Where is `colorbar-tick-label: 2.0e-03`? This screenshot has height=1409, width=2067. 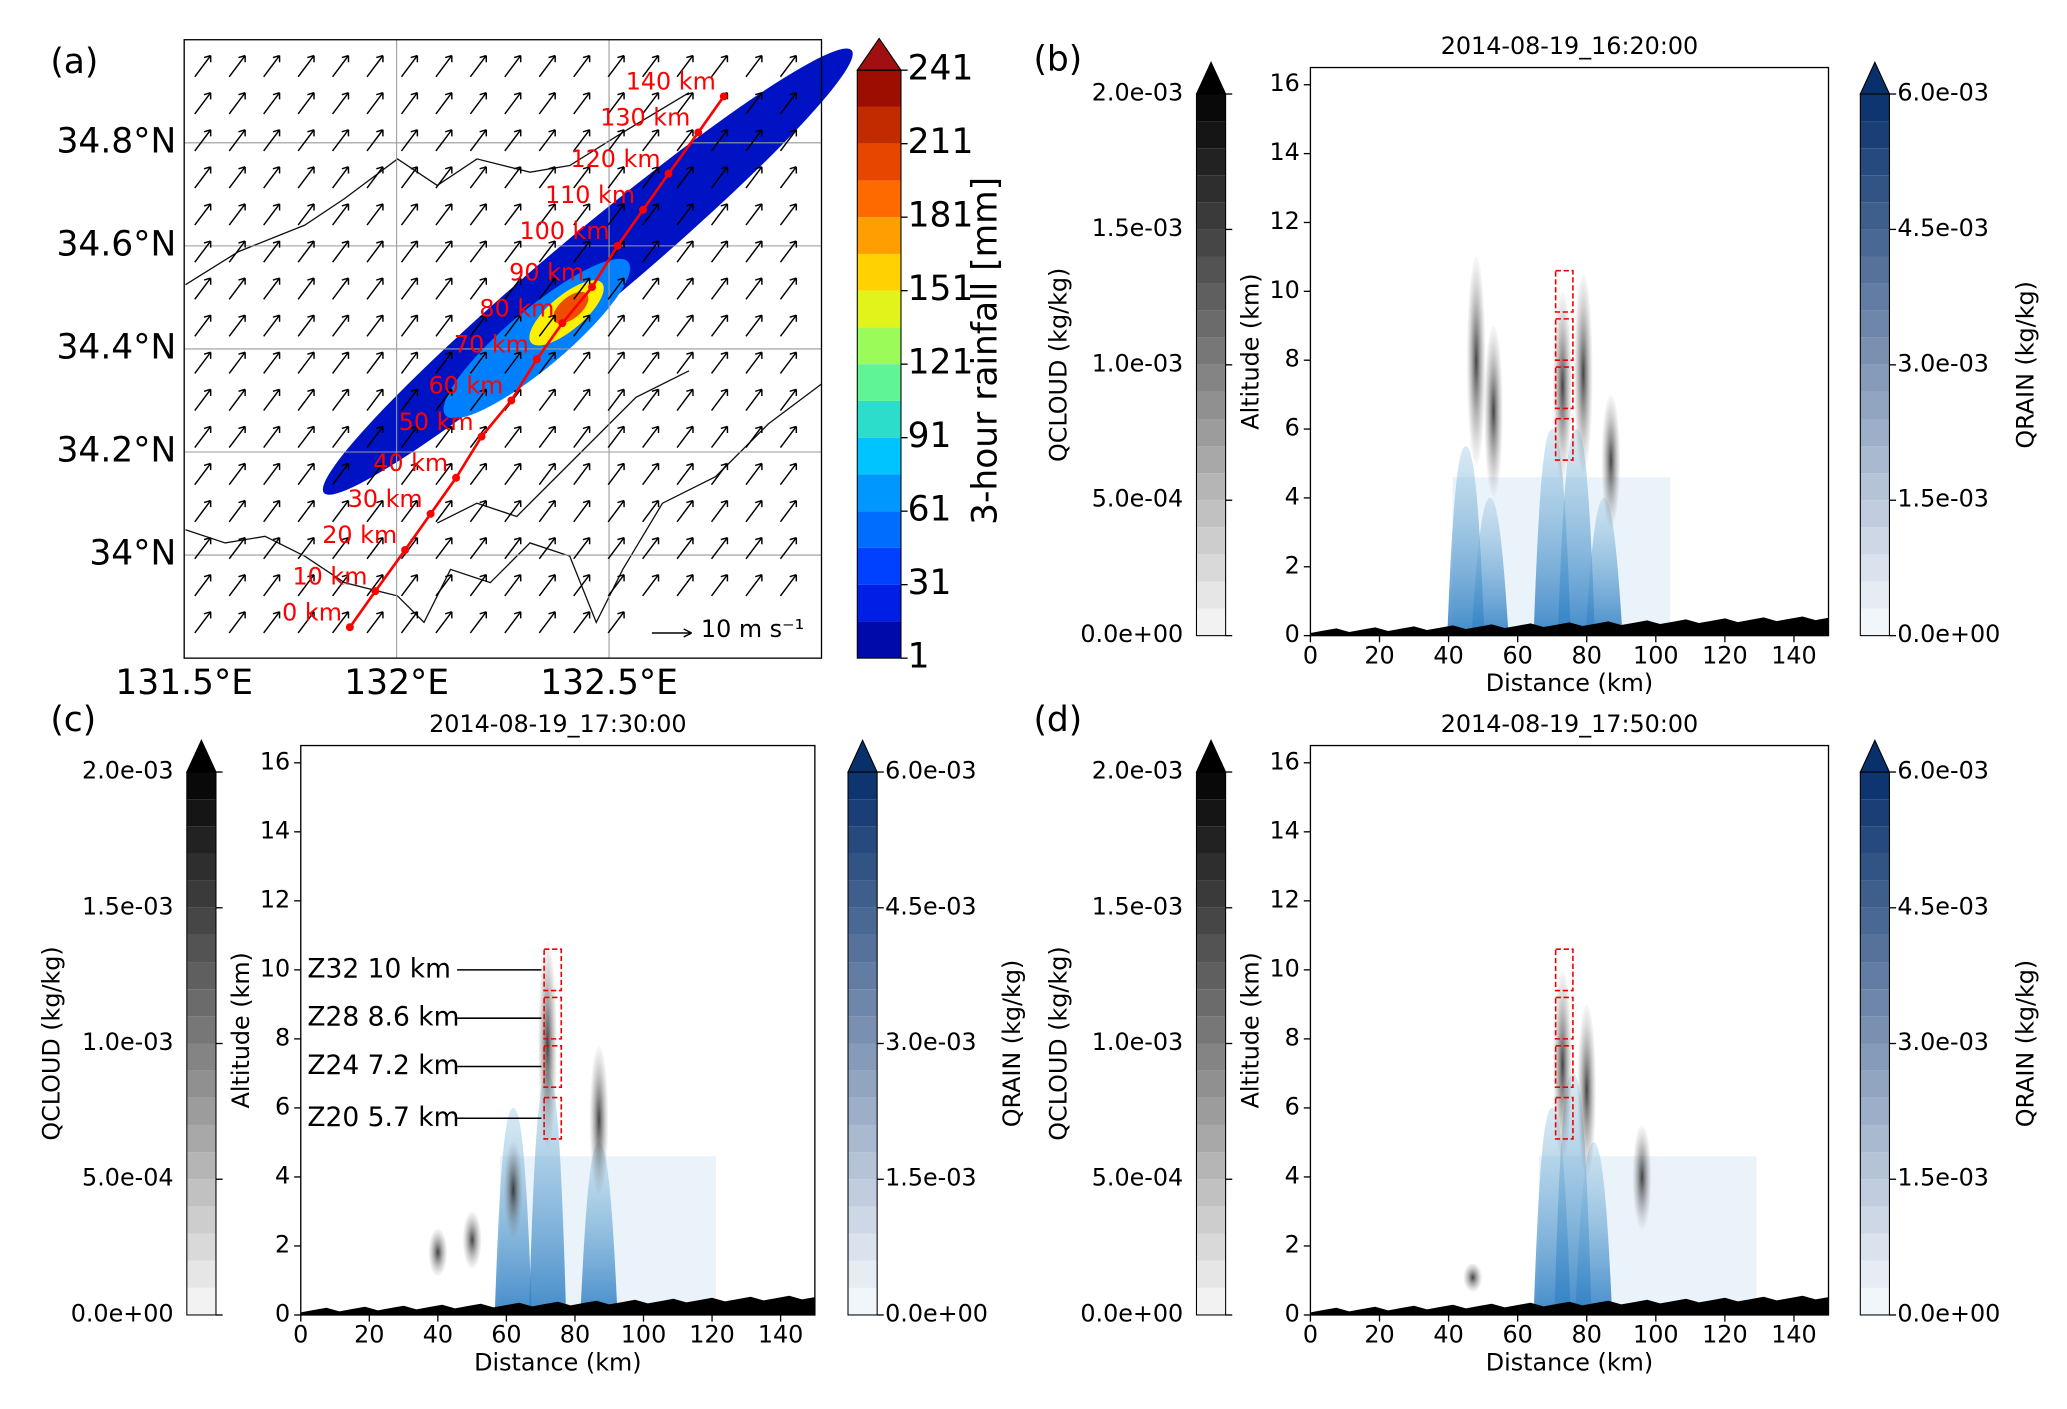
colorbar-tick-label: 2.0e-03 is located at coordinates (128, 771).